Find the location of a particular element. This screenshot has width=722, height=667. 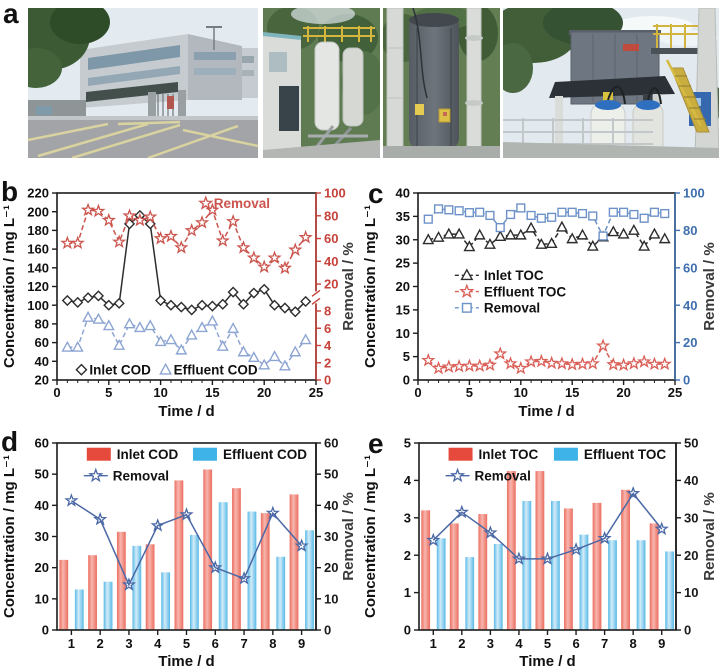

photo-treatment-column is located at coordinates (441, 83).